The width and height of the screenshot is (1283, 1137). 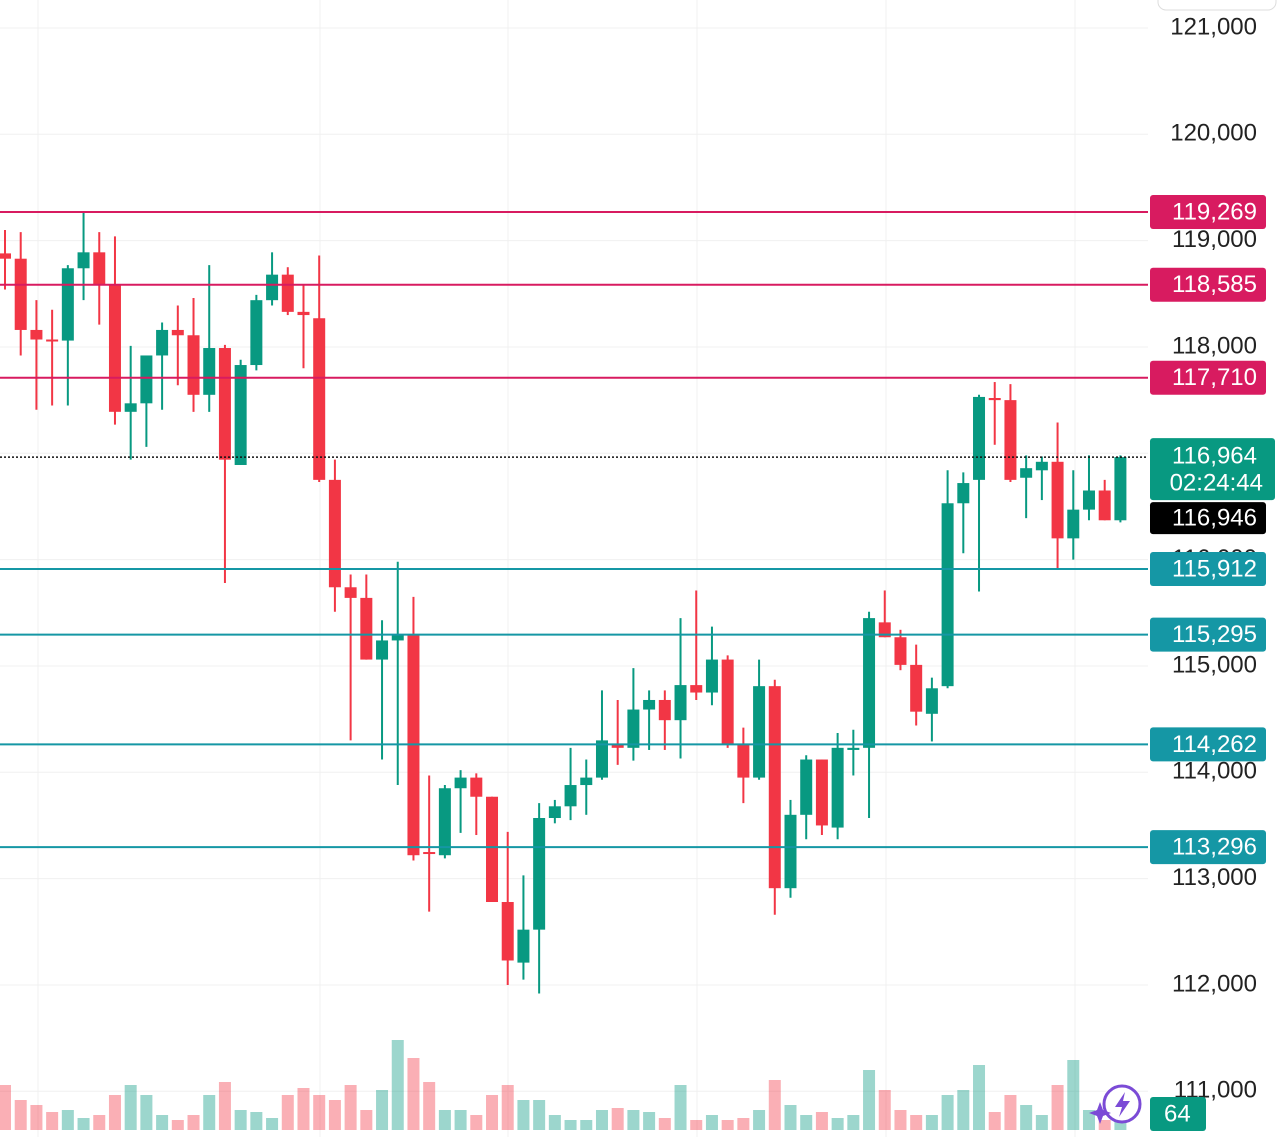 I want to click on level-label: 114,262, so click(x=1214, y=744).